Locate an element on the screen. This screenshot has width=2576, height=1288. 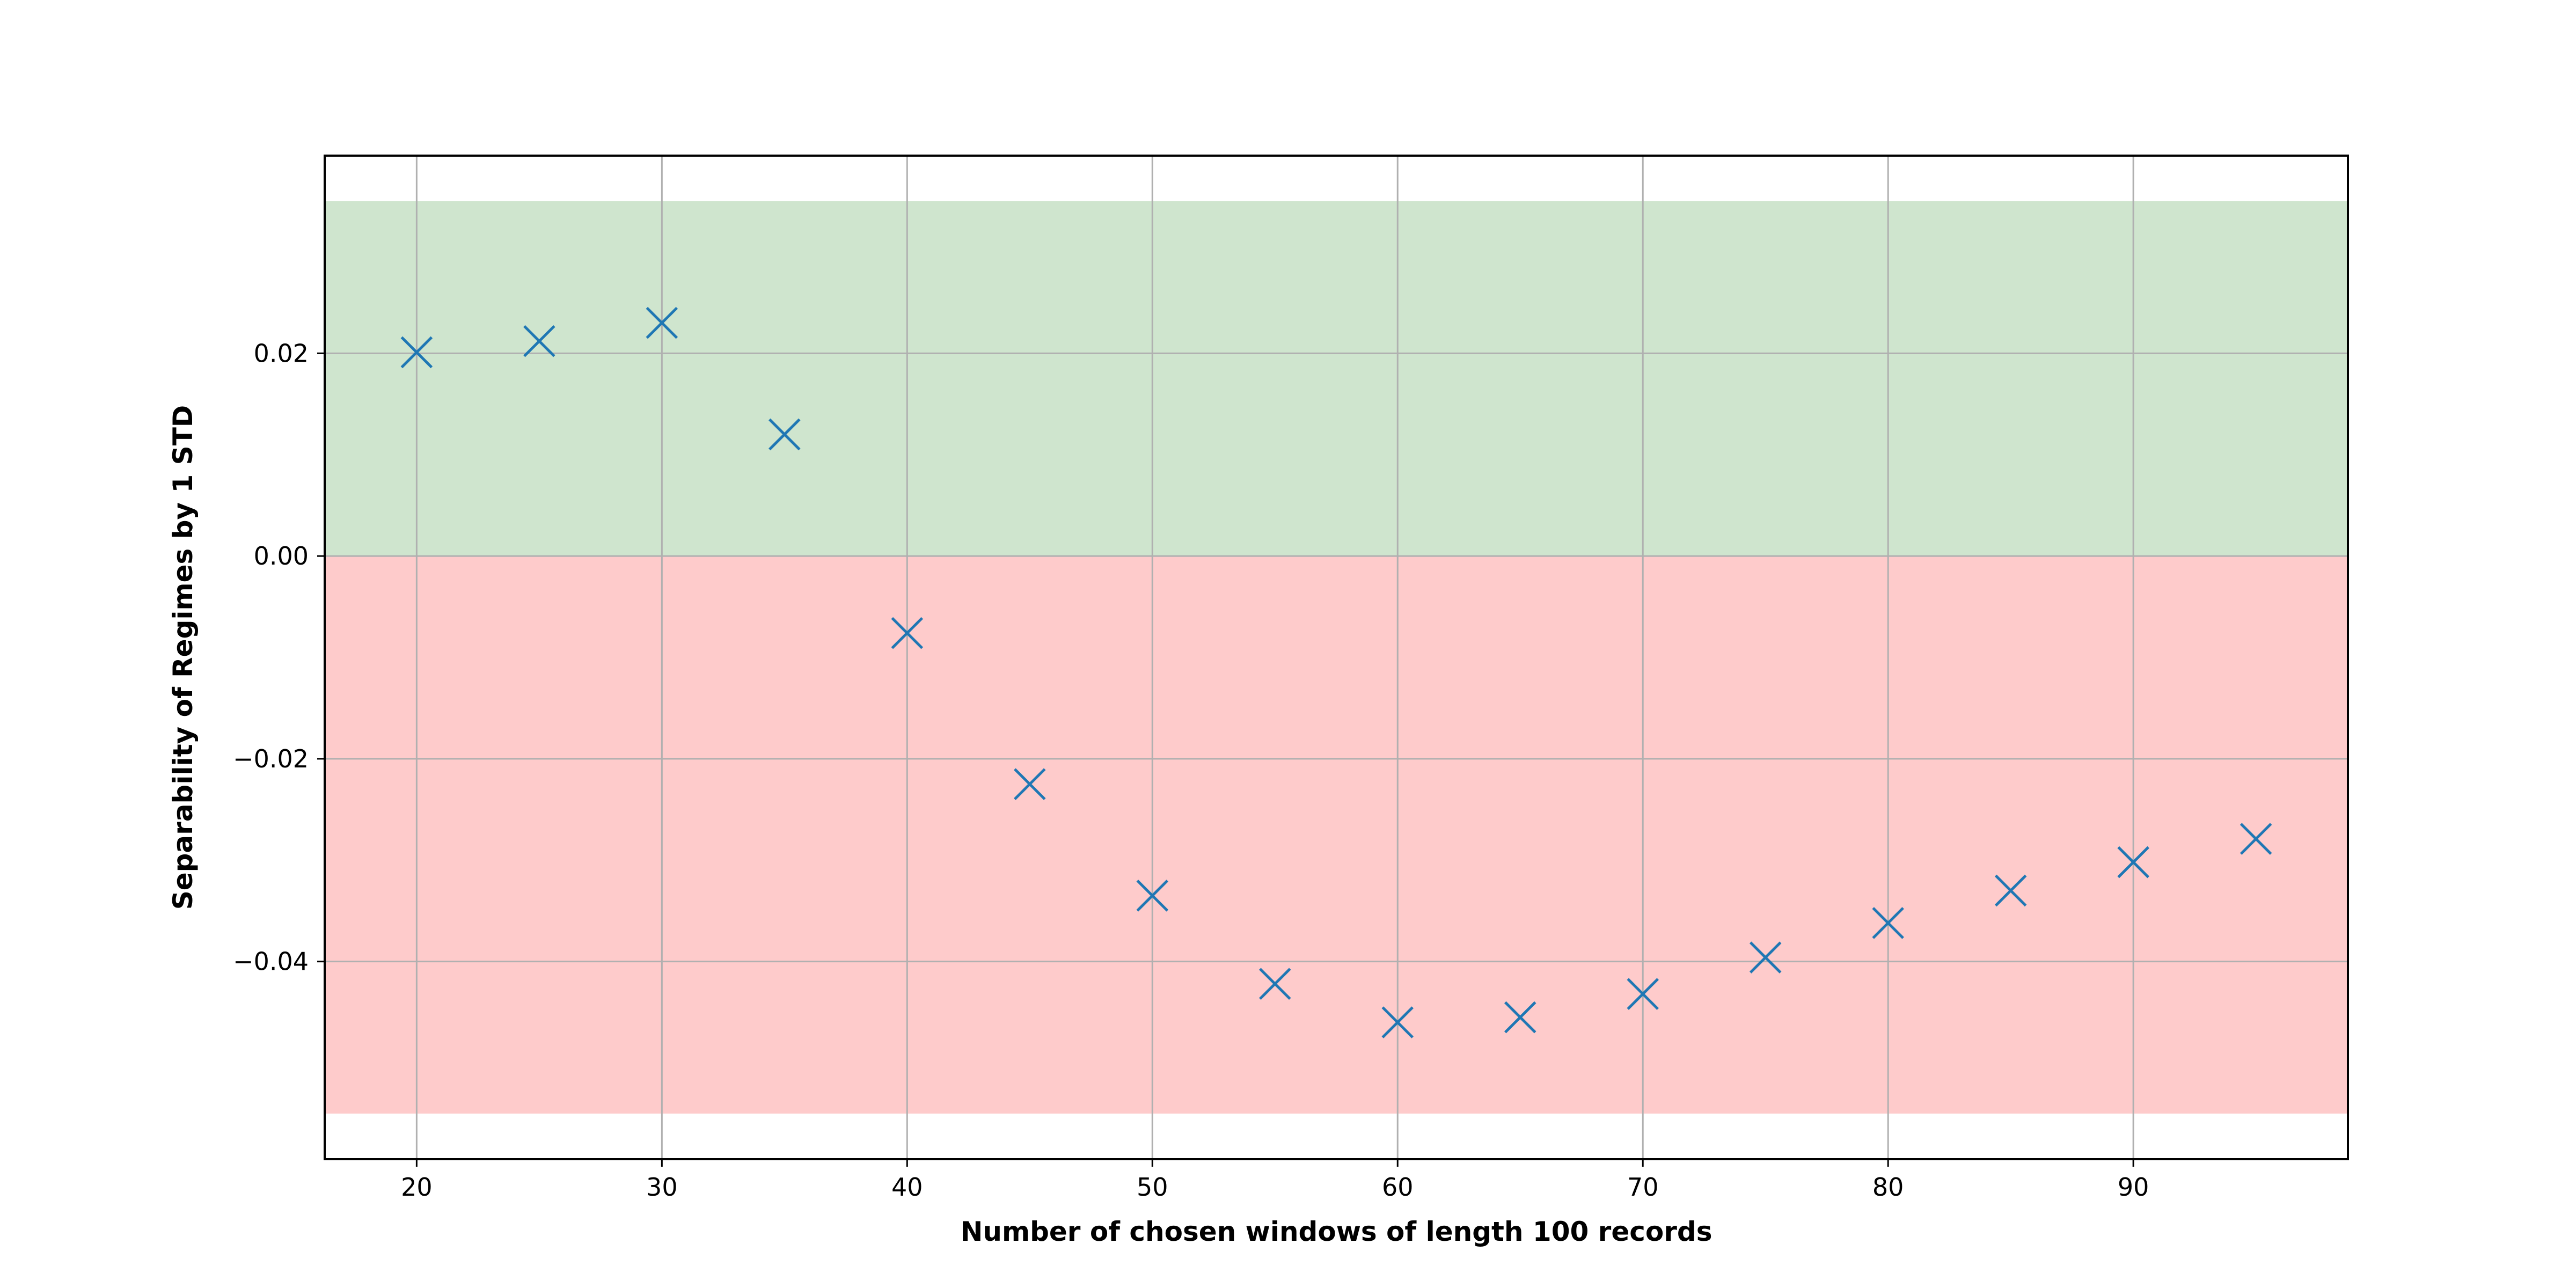
x-tick-label: 30 is located at coordinates (662, 1187).